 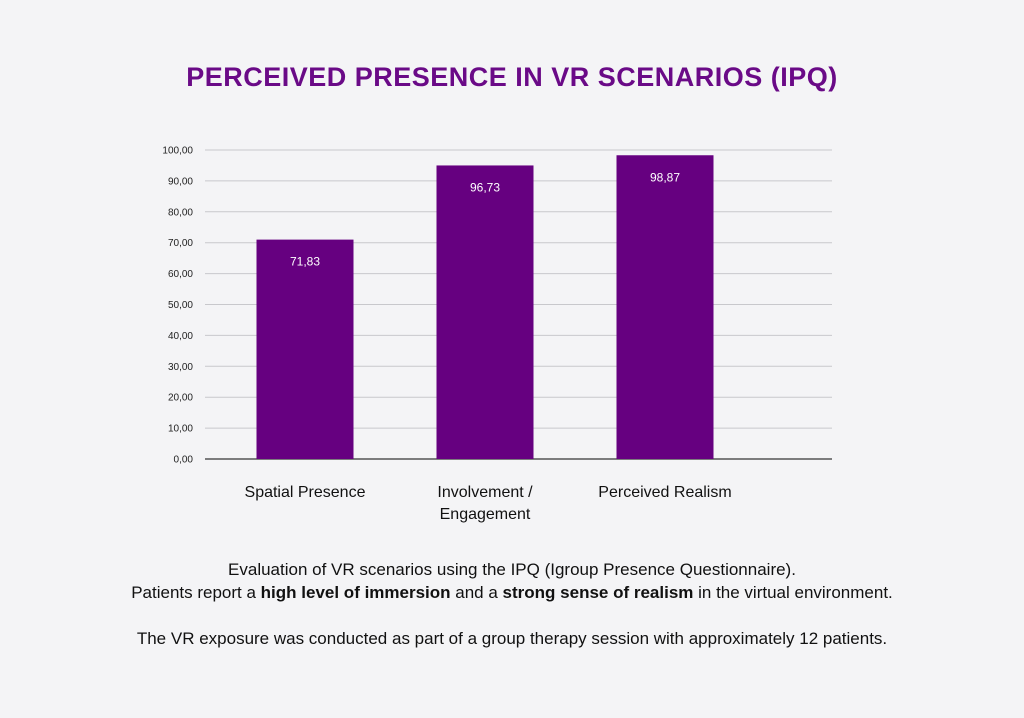 I want to click on x-category-label: Spatial Presence, so click(x=305, y=492).